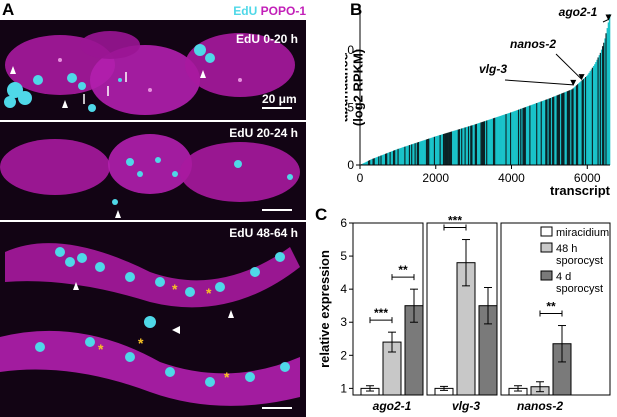 This screenshot has height=417, width=617. I want to click on category-label: ago2-1, so click(392, 406).